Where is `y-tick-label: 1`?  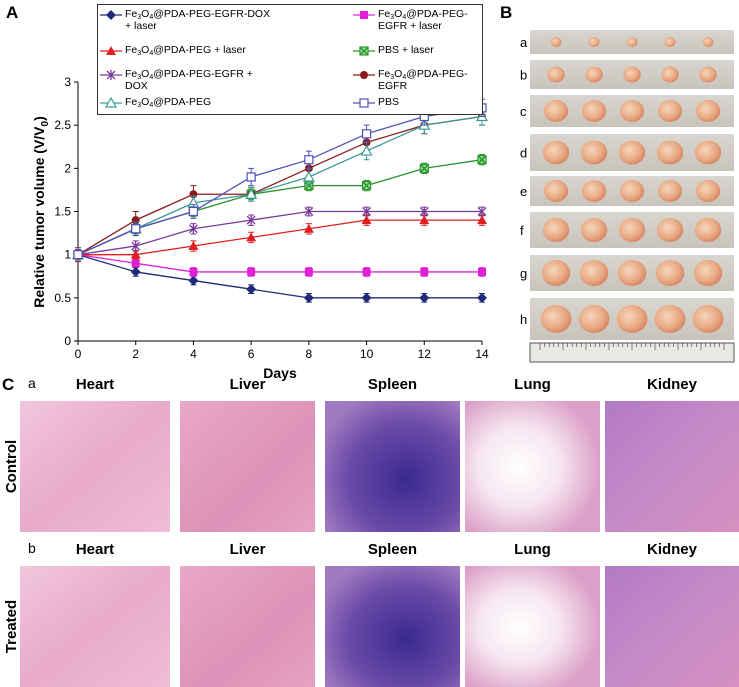 y-tick-label: 1 is located at coordinates (67, 255).